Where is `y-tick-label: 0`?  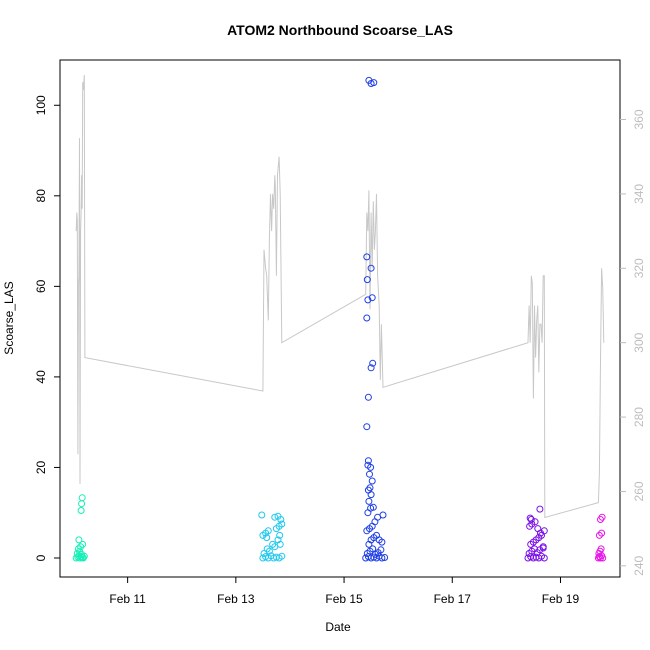 y-tick-label: 0 is located at coordinates (41, 557).